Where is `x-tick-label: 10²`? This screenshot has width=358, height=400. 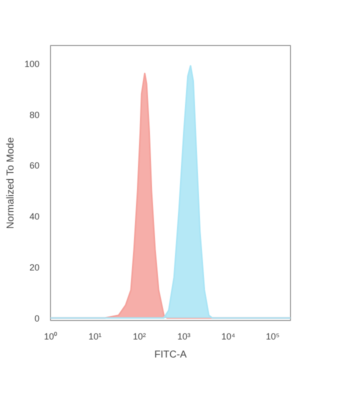 x-tick-label: 10² is located at coordinates (139, 337).